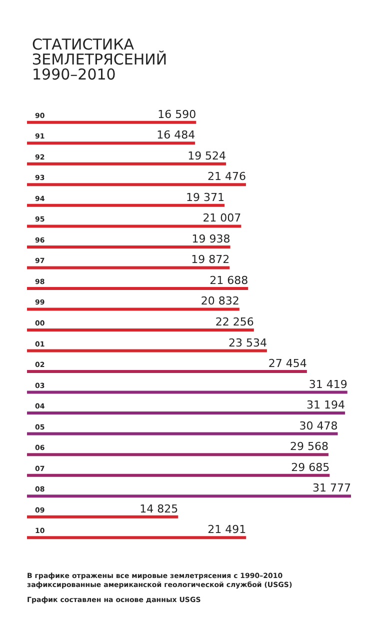 The image size is (370, 639). I want to click on data-label: 31 419, so click(328, 384).